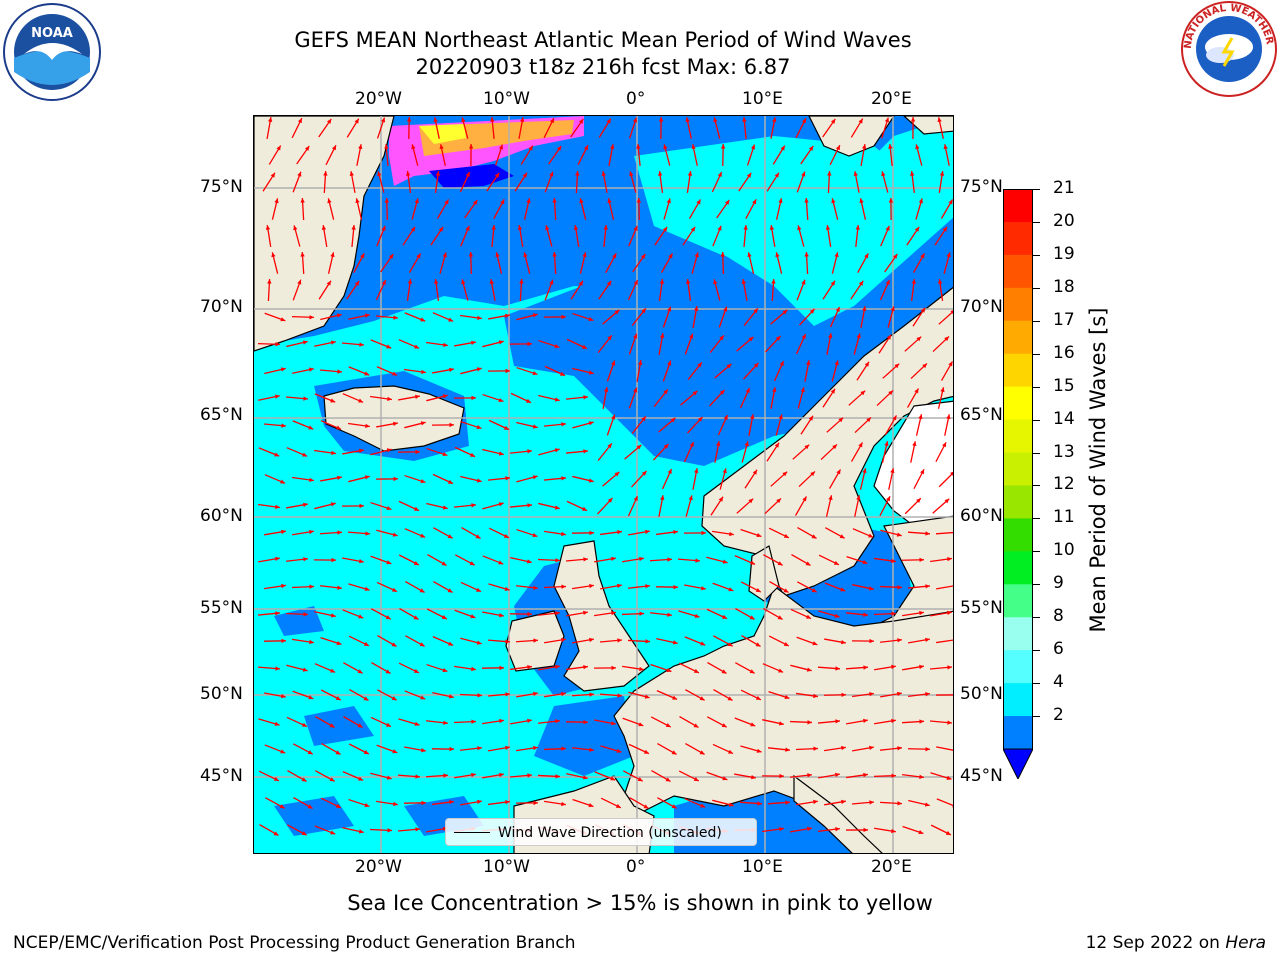  What do you see at coordinates (1064, 253) in the screenshot?
I see `colorbar-tick-label: 19` at bounding box center [1064, 253].